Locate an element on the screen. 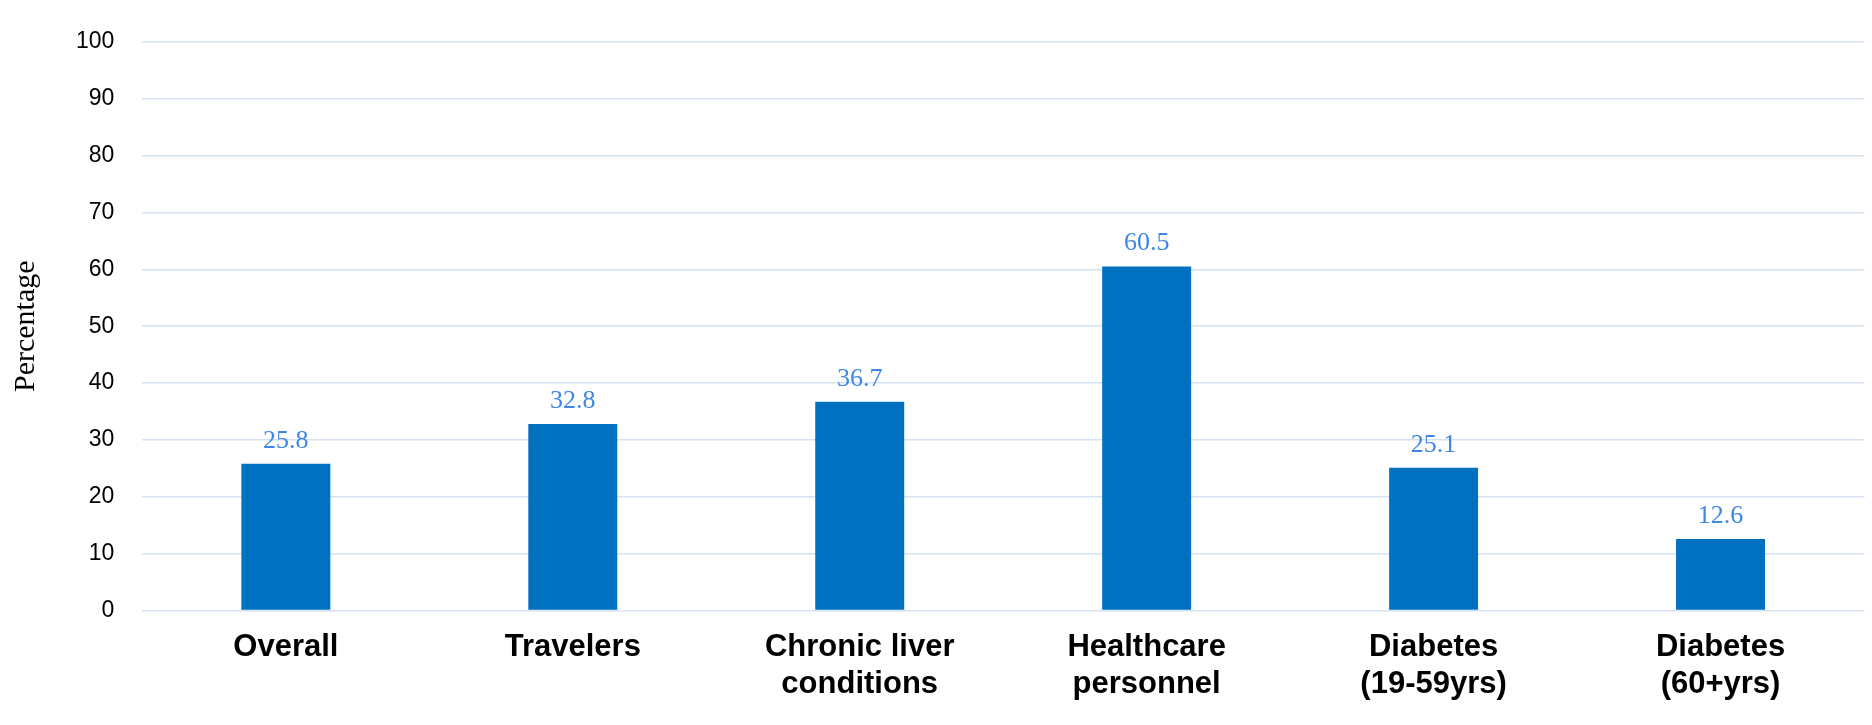 The image size is (1872, 725). x-tick-label: Diabetes (19-59yrs) is located at coordinates (1433, 663).